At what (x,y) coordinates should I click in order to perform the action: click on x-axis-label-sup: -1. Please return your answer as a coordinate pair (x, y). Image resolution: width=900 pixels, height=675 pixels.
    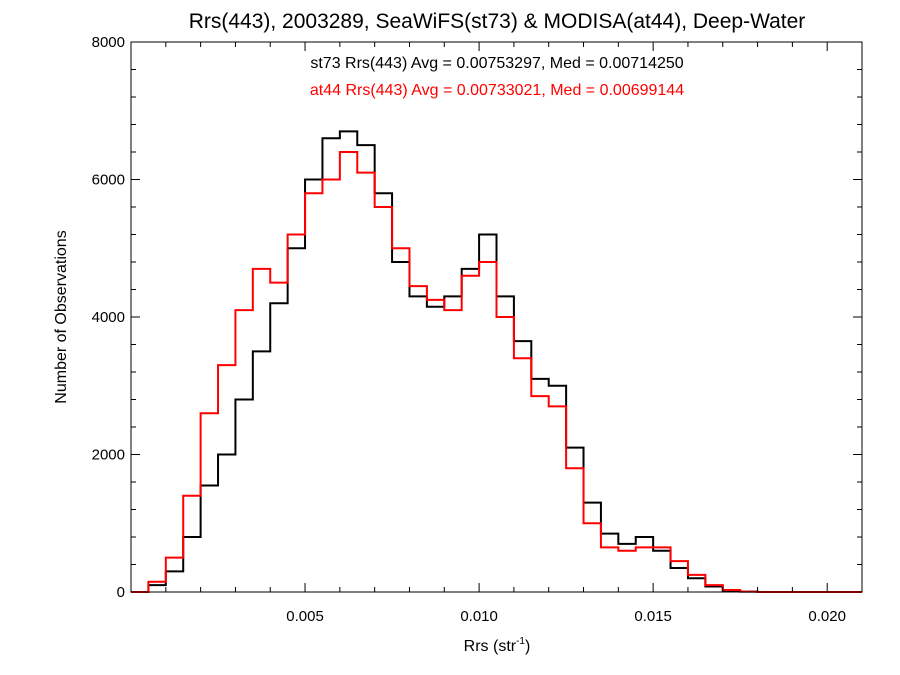
    Looking at the image, I should click on (520, 641).